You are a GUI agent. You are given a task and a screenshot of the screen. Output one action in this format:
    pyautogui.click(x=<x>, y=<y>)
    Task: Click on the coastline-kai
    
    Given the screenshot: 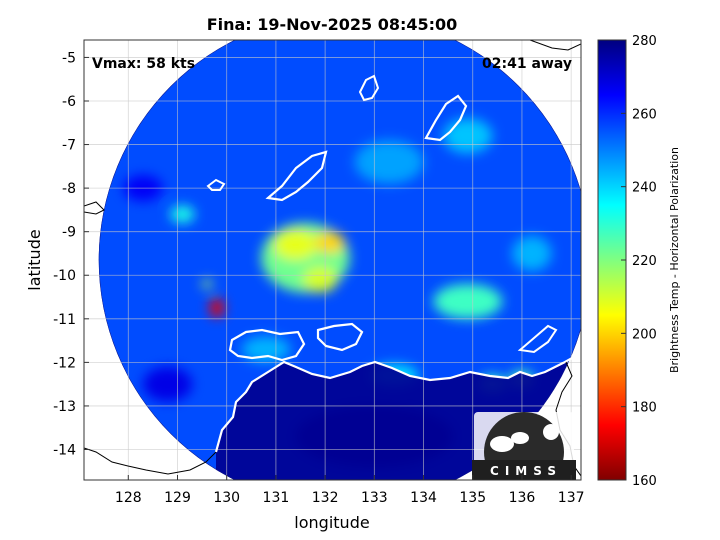 What is the action you would take?
    pyautogui.click(x=369, y=88)
    